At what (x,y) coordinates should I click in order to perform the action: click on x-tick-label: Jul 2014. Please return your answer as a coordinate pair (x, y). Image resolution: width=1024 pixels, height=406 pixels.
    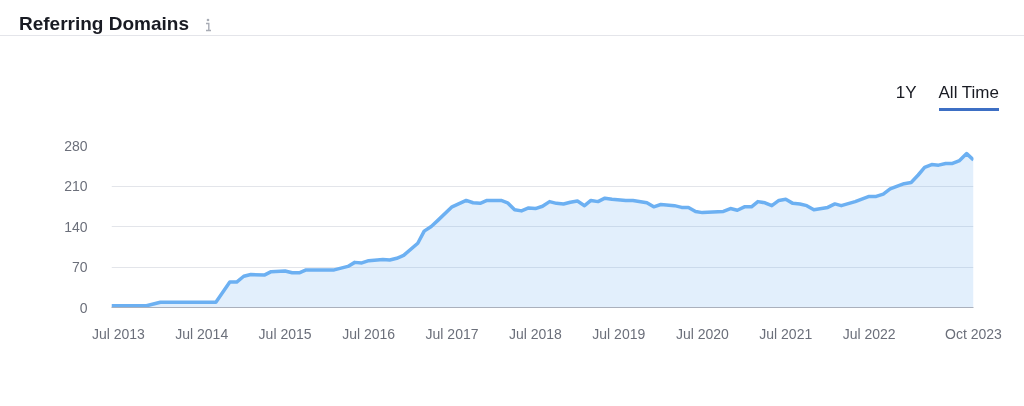
    Looking at the image, I should click on (202, 333).